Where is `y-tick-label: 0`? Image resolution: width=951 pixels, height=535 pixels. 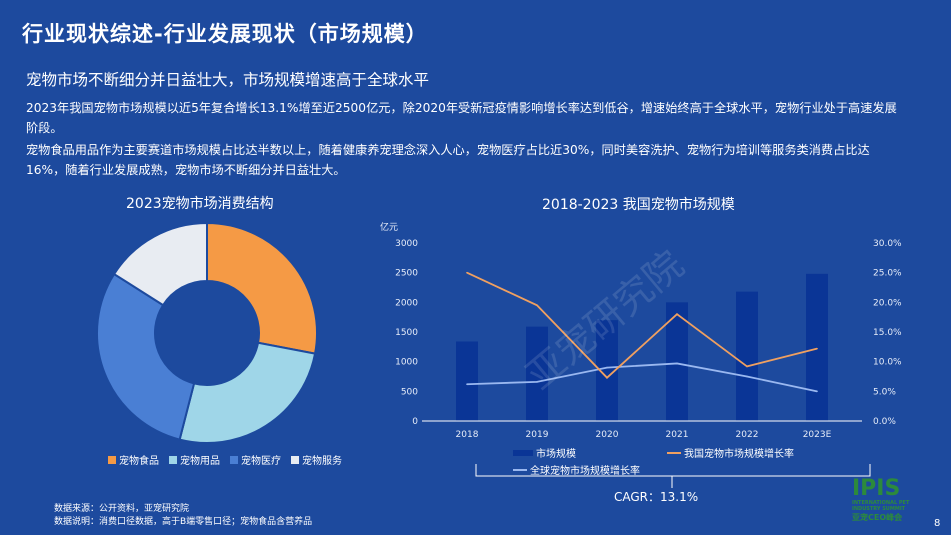
y-tick-label: 0 is located at coordinates (415, 422).